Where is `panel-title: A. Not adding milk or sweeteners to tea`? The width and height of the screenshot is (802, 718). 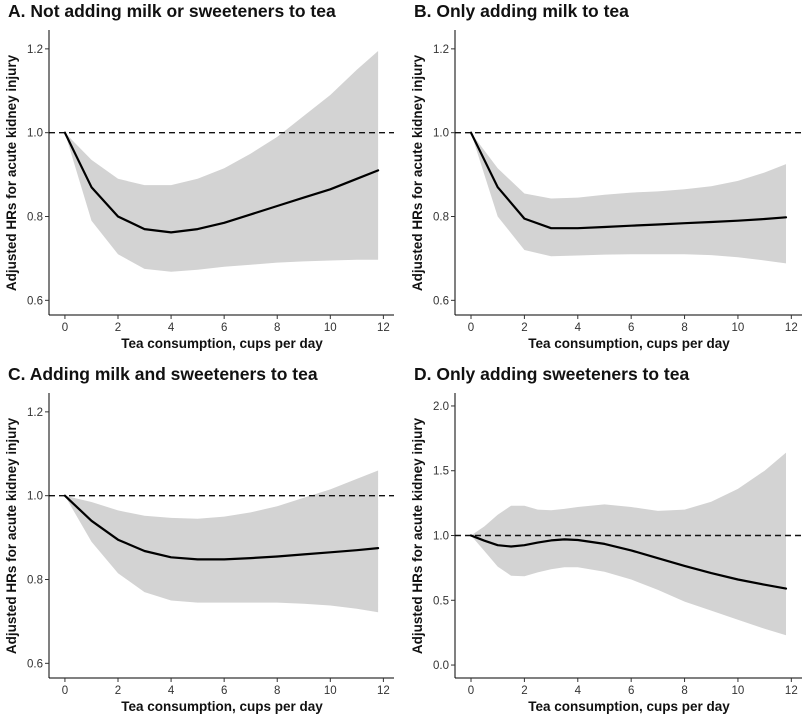
panel-title: A. Not adding milk or sweeteners to tea is located at coordinates (172, 11).